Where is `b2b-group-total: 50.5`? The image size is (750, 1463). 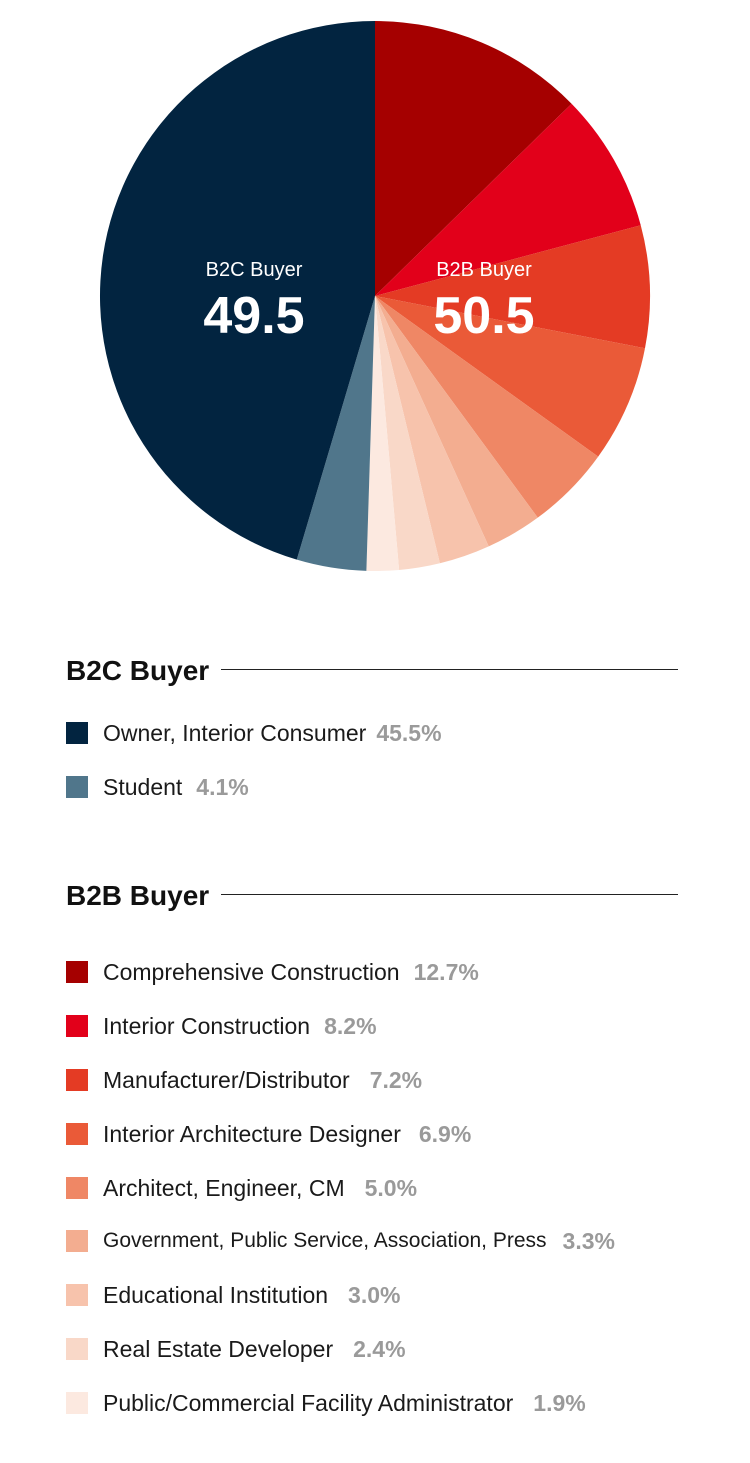
b2b-group-total: 50.5 is located at coordinates (483, 316).